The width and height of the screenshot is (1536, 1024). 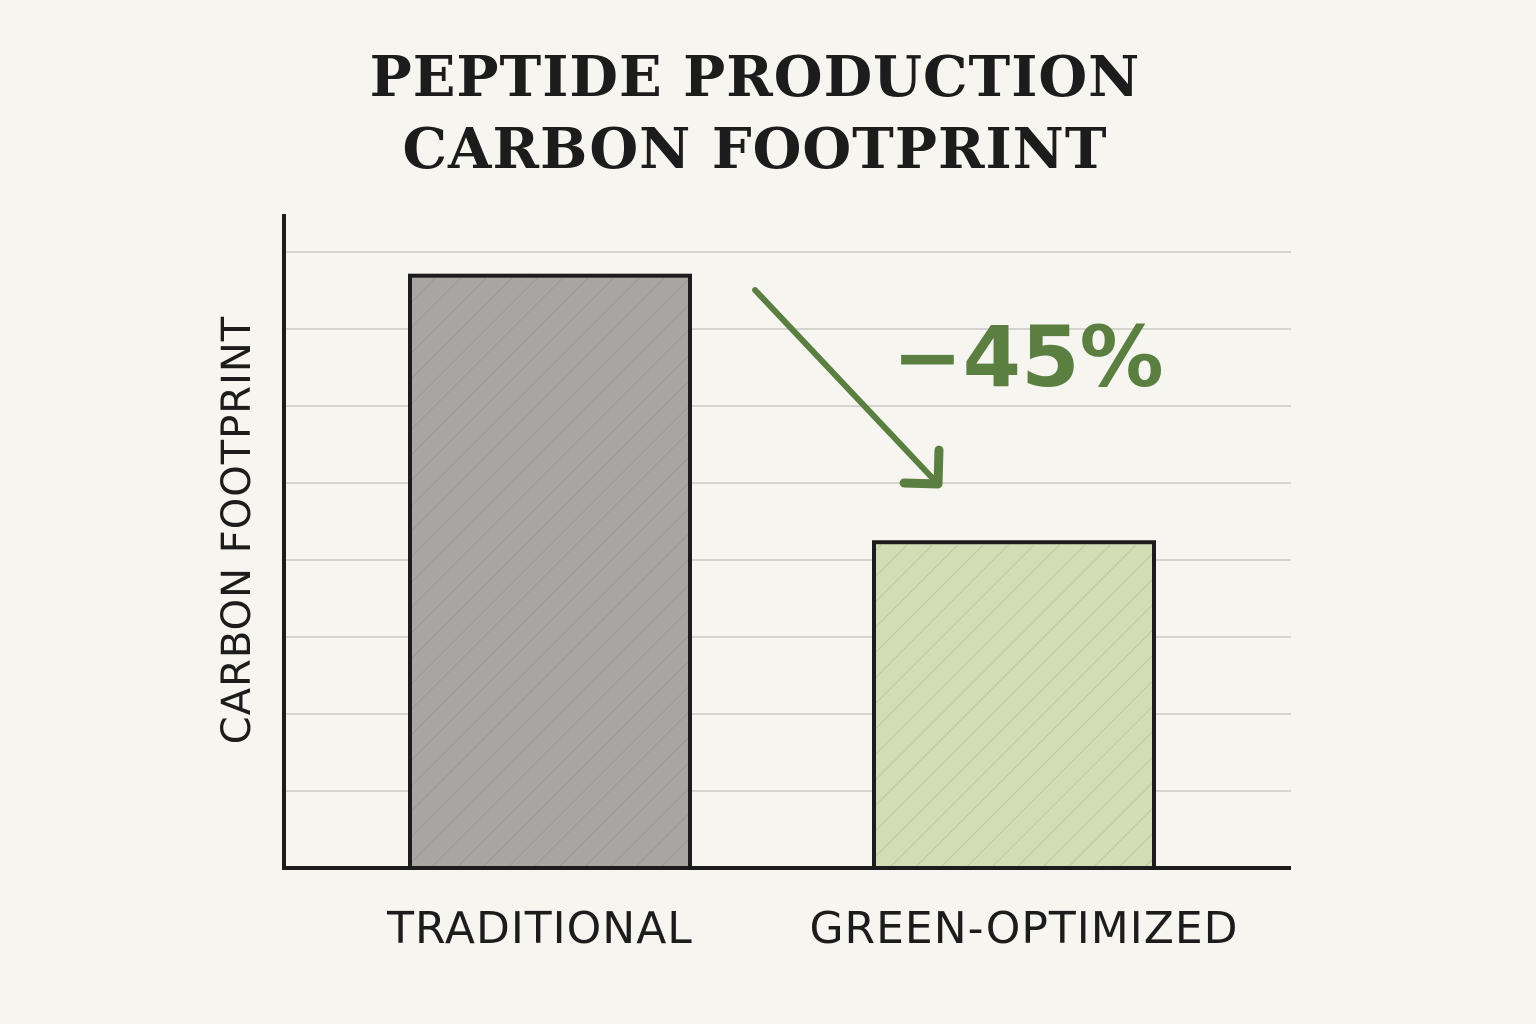 What do you see at coordinates (1023, 928) in the screenshot?
I see `x-tick-label-green-optimized: GREEN-OPTIMIZED` at bounding box center [1023, 928].